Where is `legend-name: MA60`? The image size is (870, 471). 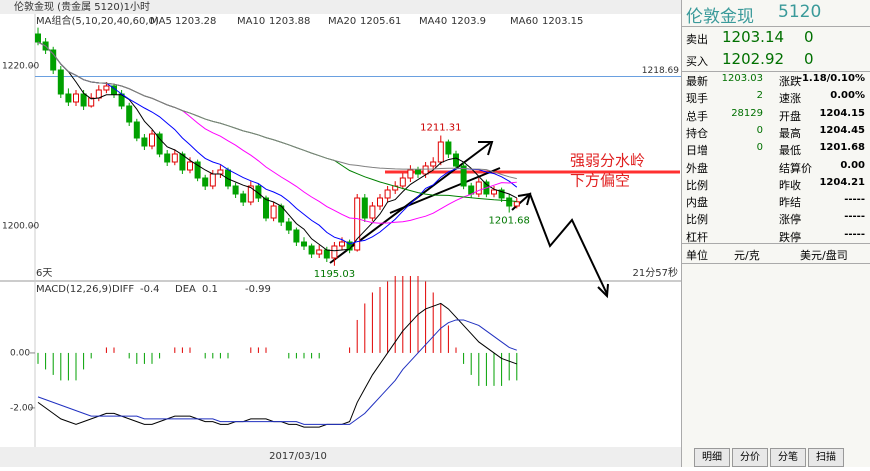 legend-name: MA60 is located at coordinates (524, 21).